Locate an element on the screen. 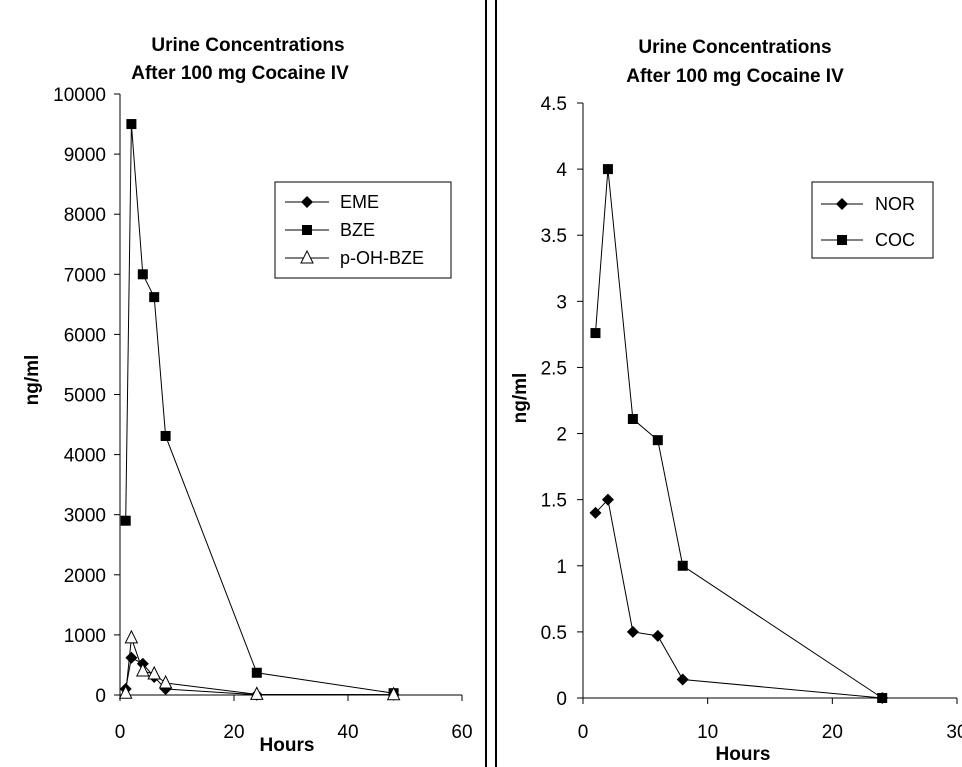 This screenshot has height=767, width=962. y-tick-label: 7000 is located at coordinates (85, 275).